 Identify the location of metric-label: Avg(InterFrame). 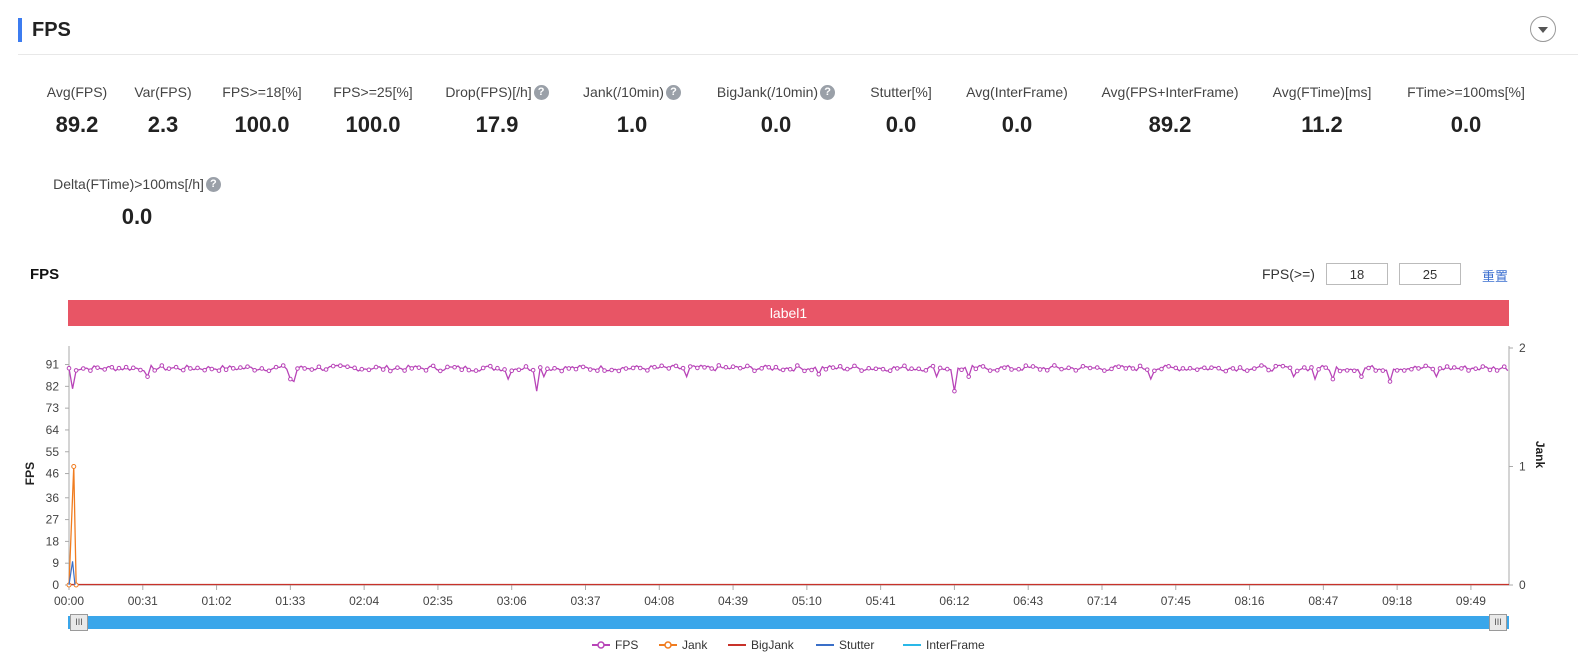
(1017, 92).